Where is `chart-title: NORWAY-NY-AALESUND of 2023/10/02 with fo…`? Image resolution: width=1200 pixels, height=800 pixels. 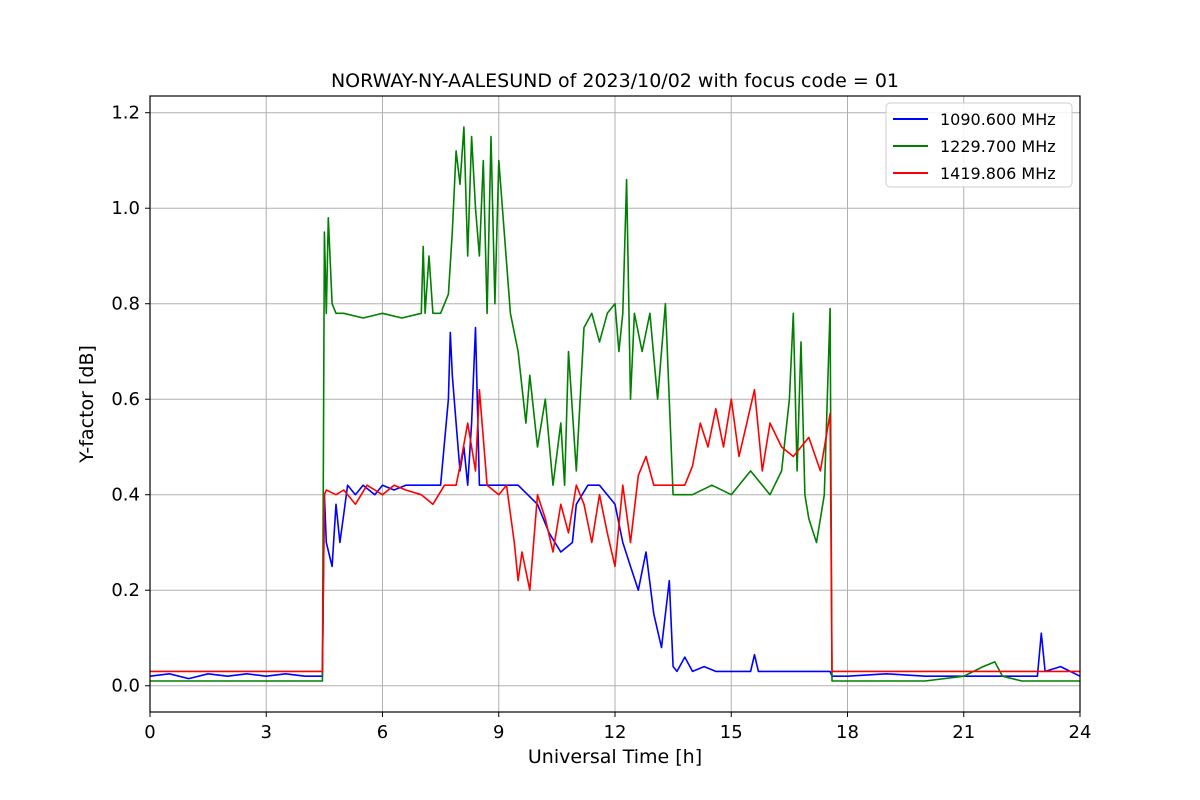 chart-title: NORWAY-NY-AALESUND of 2023/10/02 with fo… is located at coordinates (615, 81).